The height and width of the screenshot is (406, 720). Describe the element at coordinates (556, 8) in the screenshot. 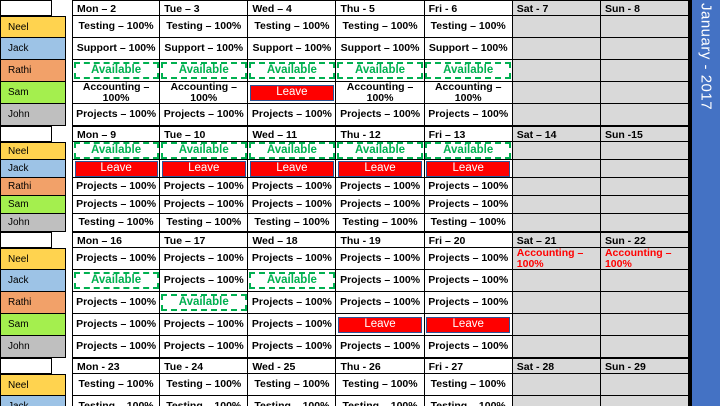

I see `day-header: Sat - 7` at that location.